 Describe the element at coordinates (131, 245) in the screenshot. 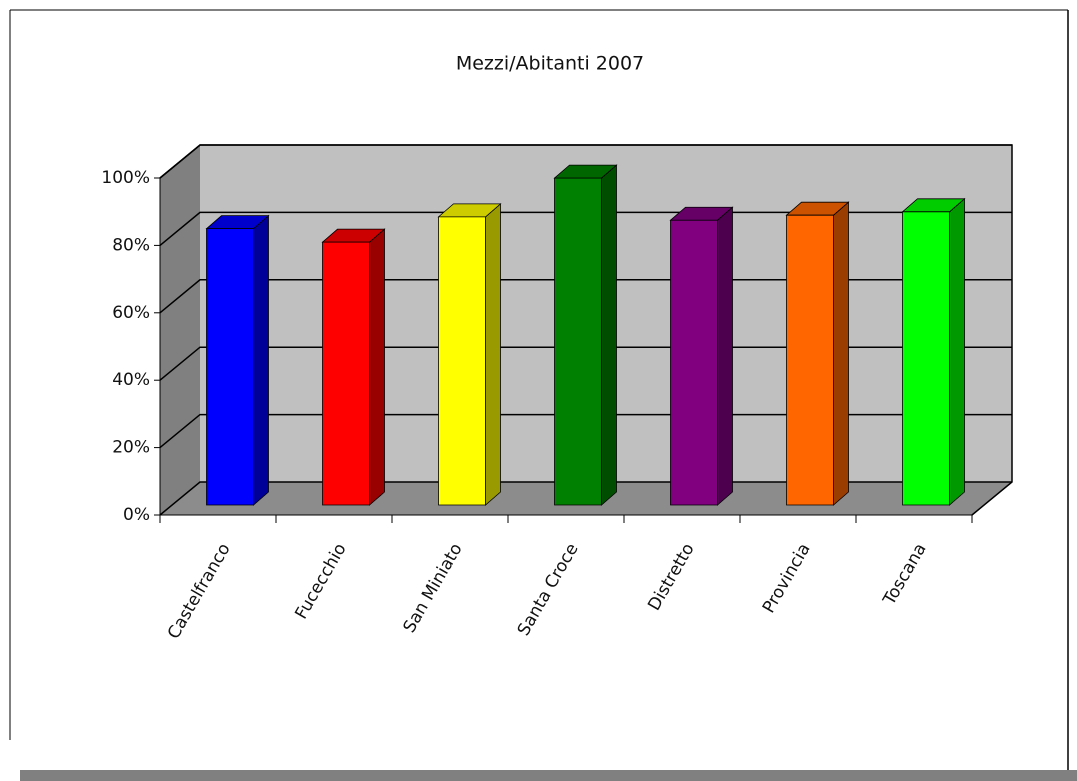

I see `y-tick-label: 80%` at that location.